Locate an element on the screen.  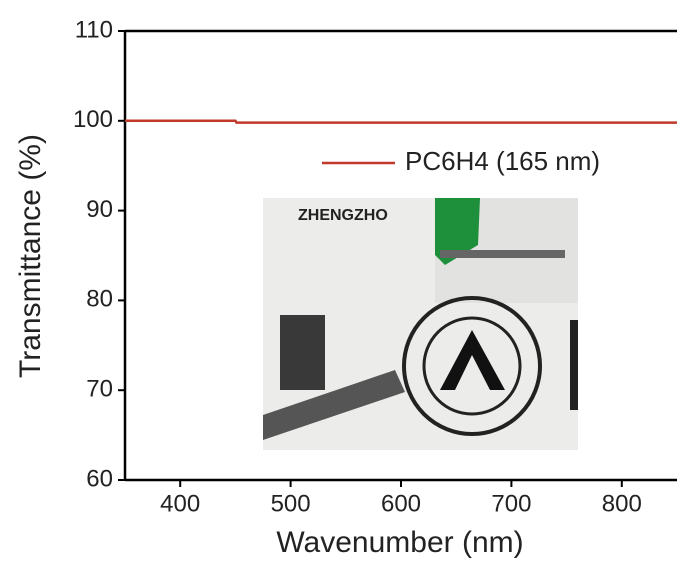
y-tick-label: 90 is located at coordinates (99, 209).